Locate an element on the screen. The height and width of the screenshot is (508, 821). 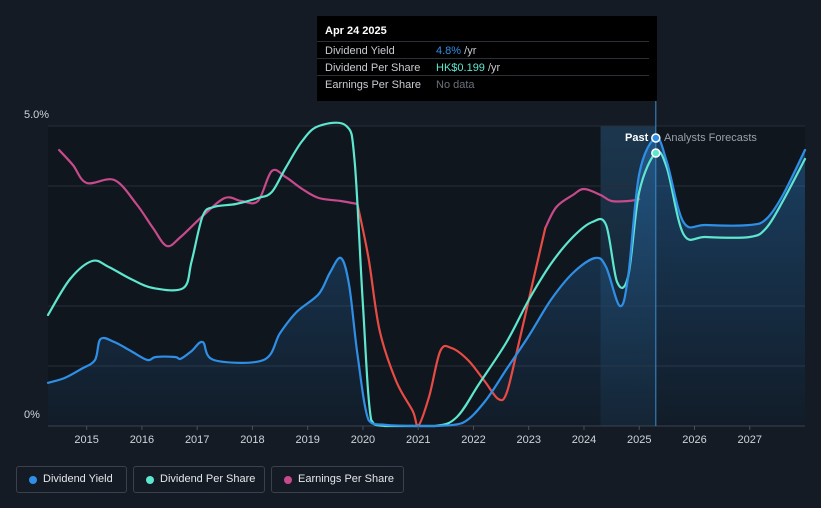
x-tick-label: 2022 is located at coordinates (473, 440).